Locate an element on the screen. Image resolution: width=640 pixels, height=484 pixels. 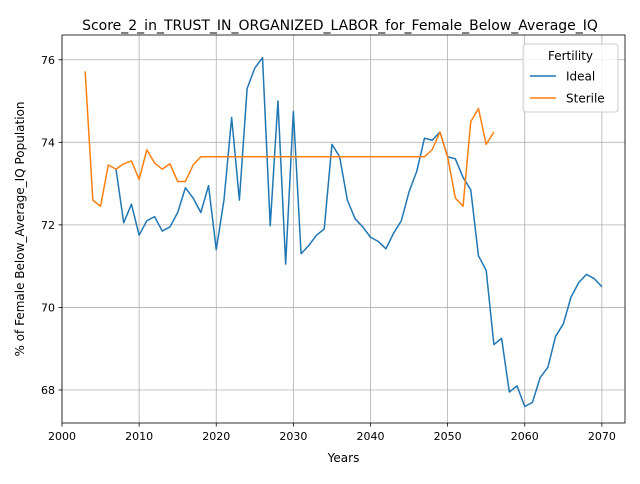
legend-title: Fertility is located at coordinates (570, 56).